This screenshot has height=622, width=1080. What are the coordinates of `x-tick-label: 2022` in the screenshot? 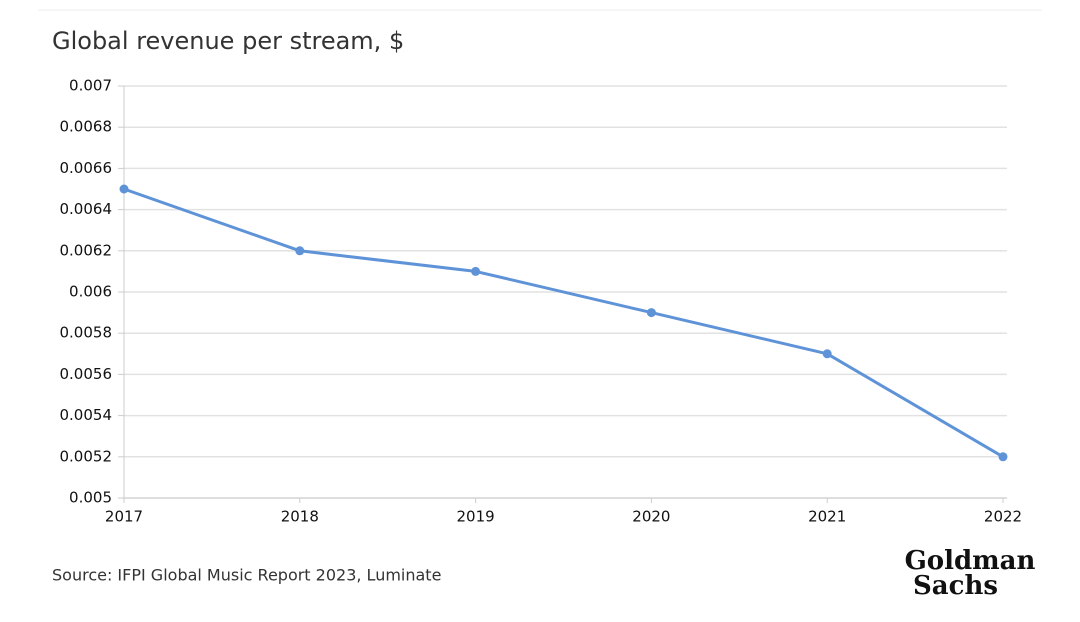 It's located at (1003, 517).